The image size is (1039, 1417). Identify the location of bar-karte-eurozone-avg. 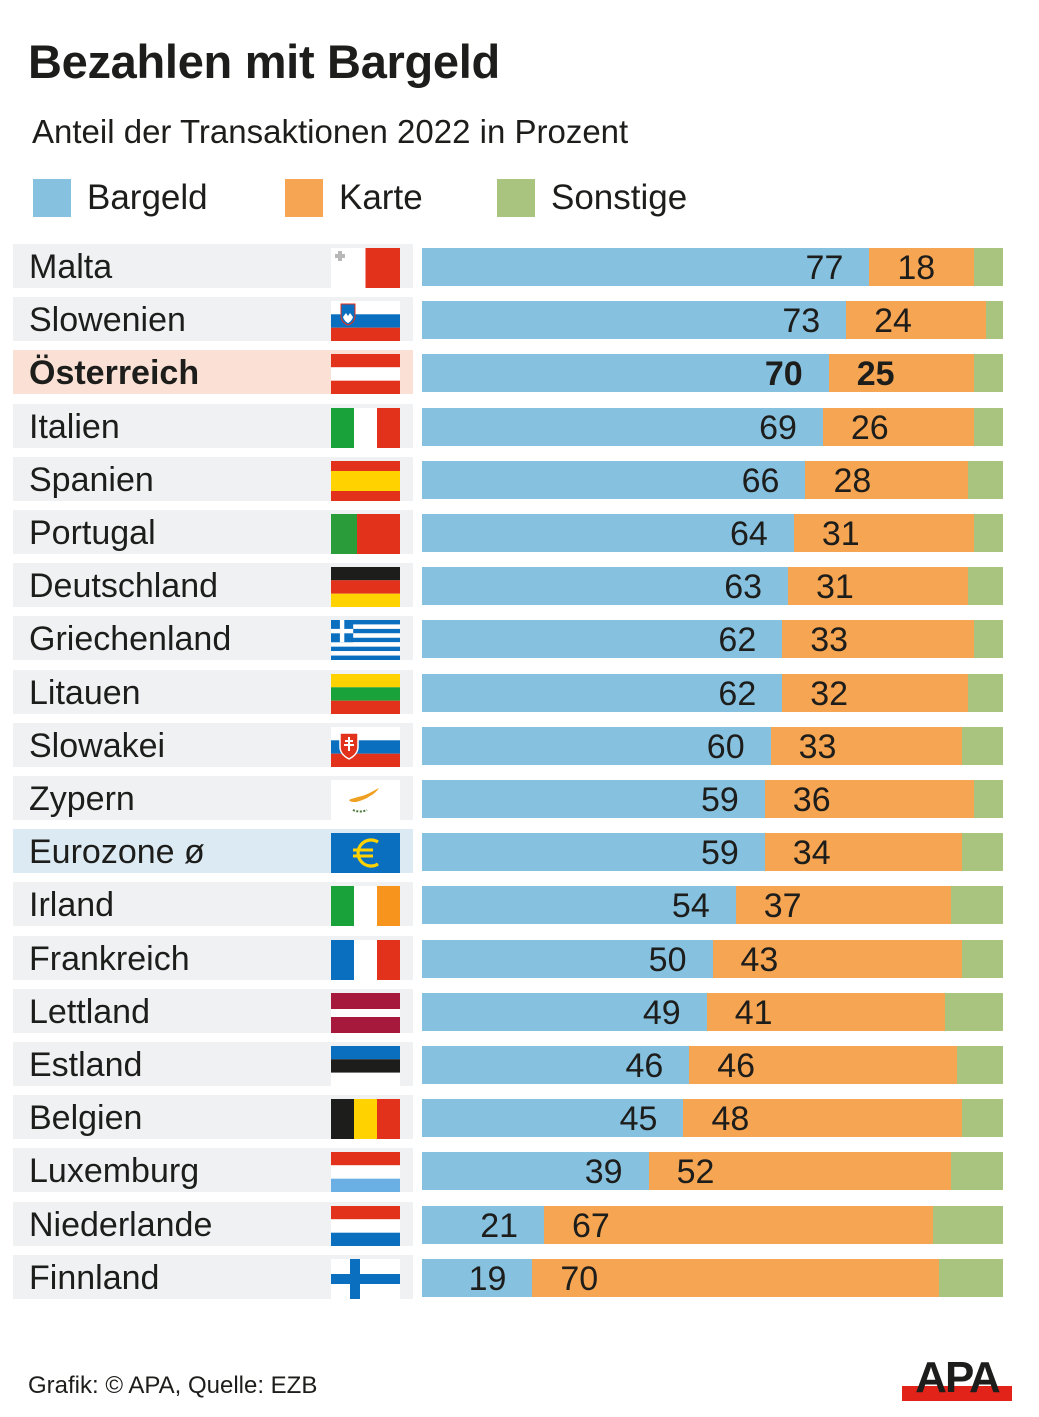
(863, 852).